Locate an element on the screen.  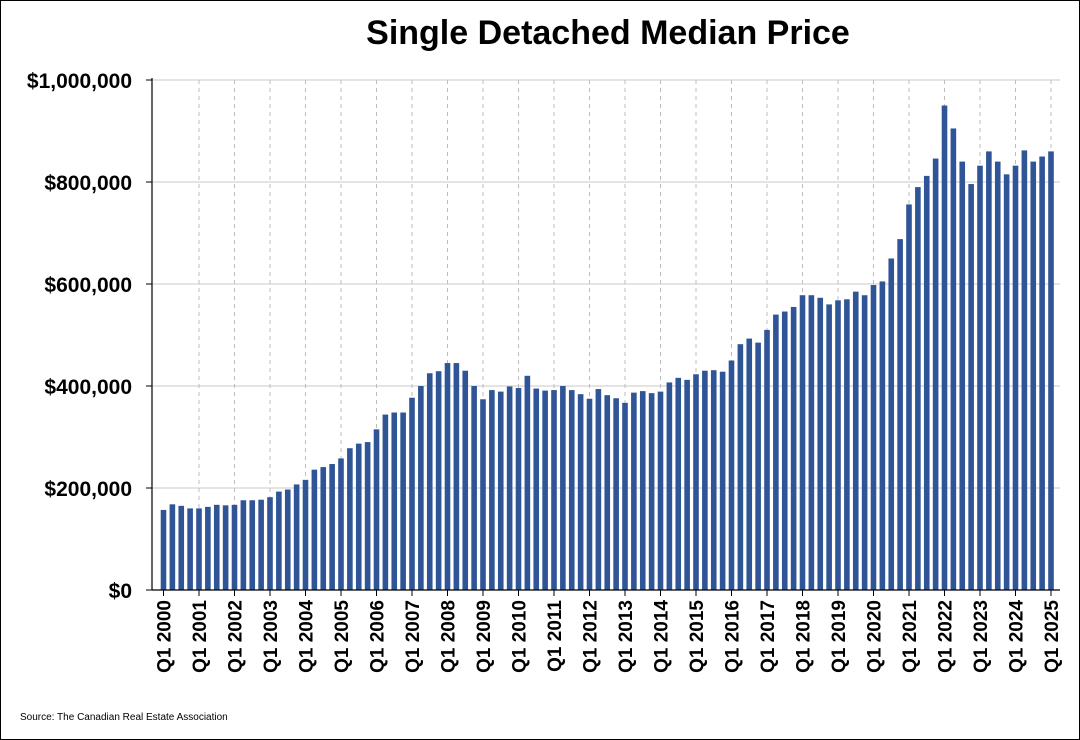
x-tick-label: Q1 2006 is located at coordinates (378, 636).